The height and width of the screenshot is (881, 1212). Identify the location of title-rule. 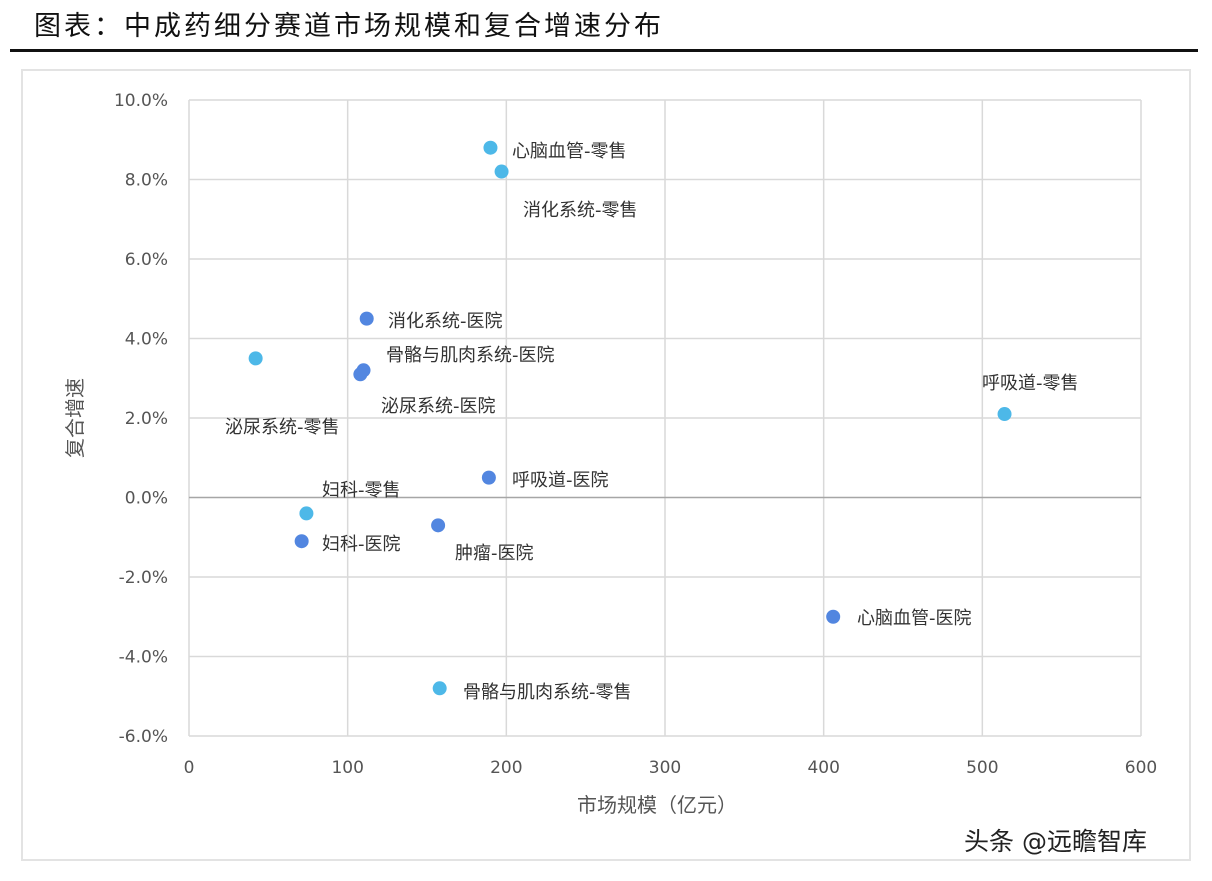
(604, 50).